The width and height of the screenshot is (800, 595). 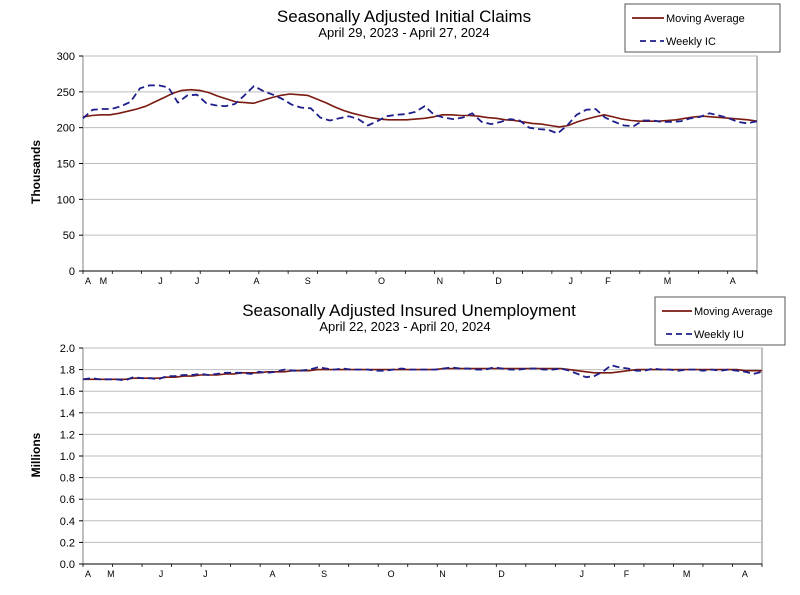 I want to click on chart-title: Seasonally Adjusted Initial Claims, so click(x=404, y=16).